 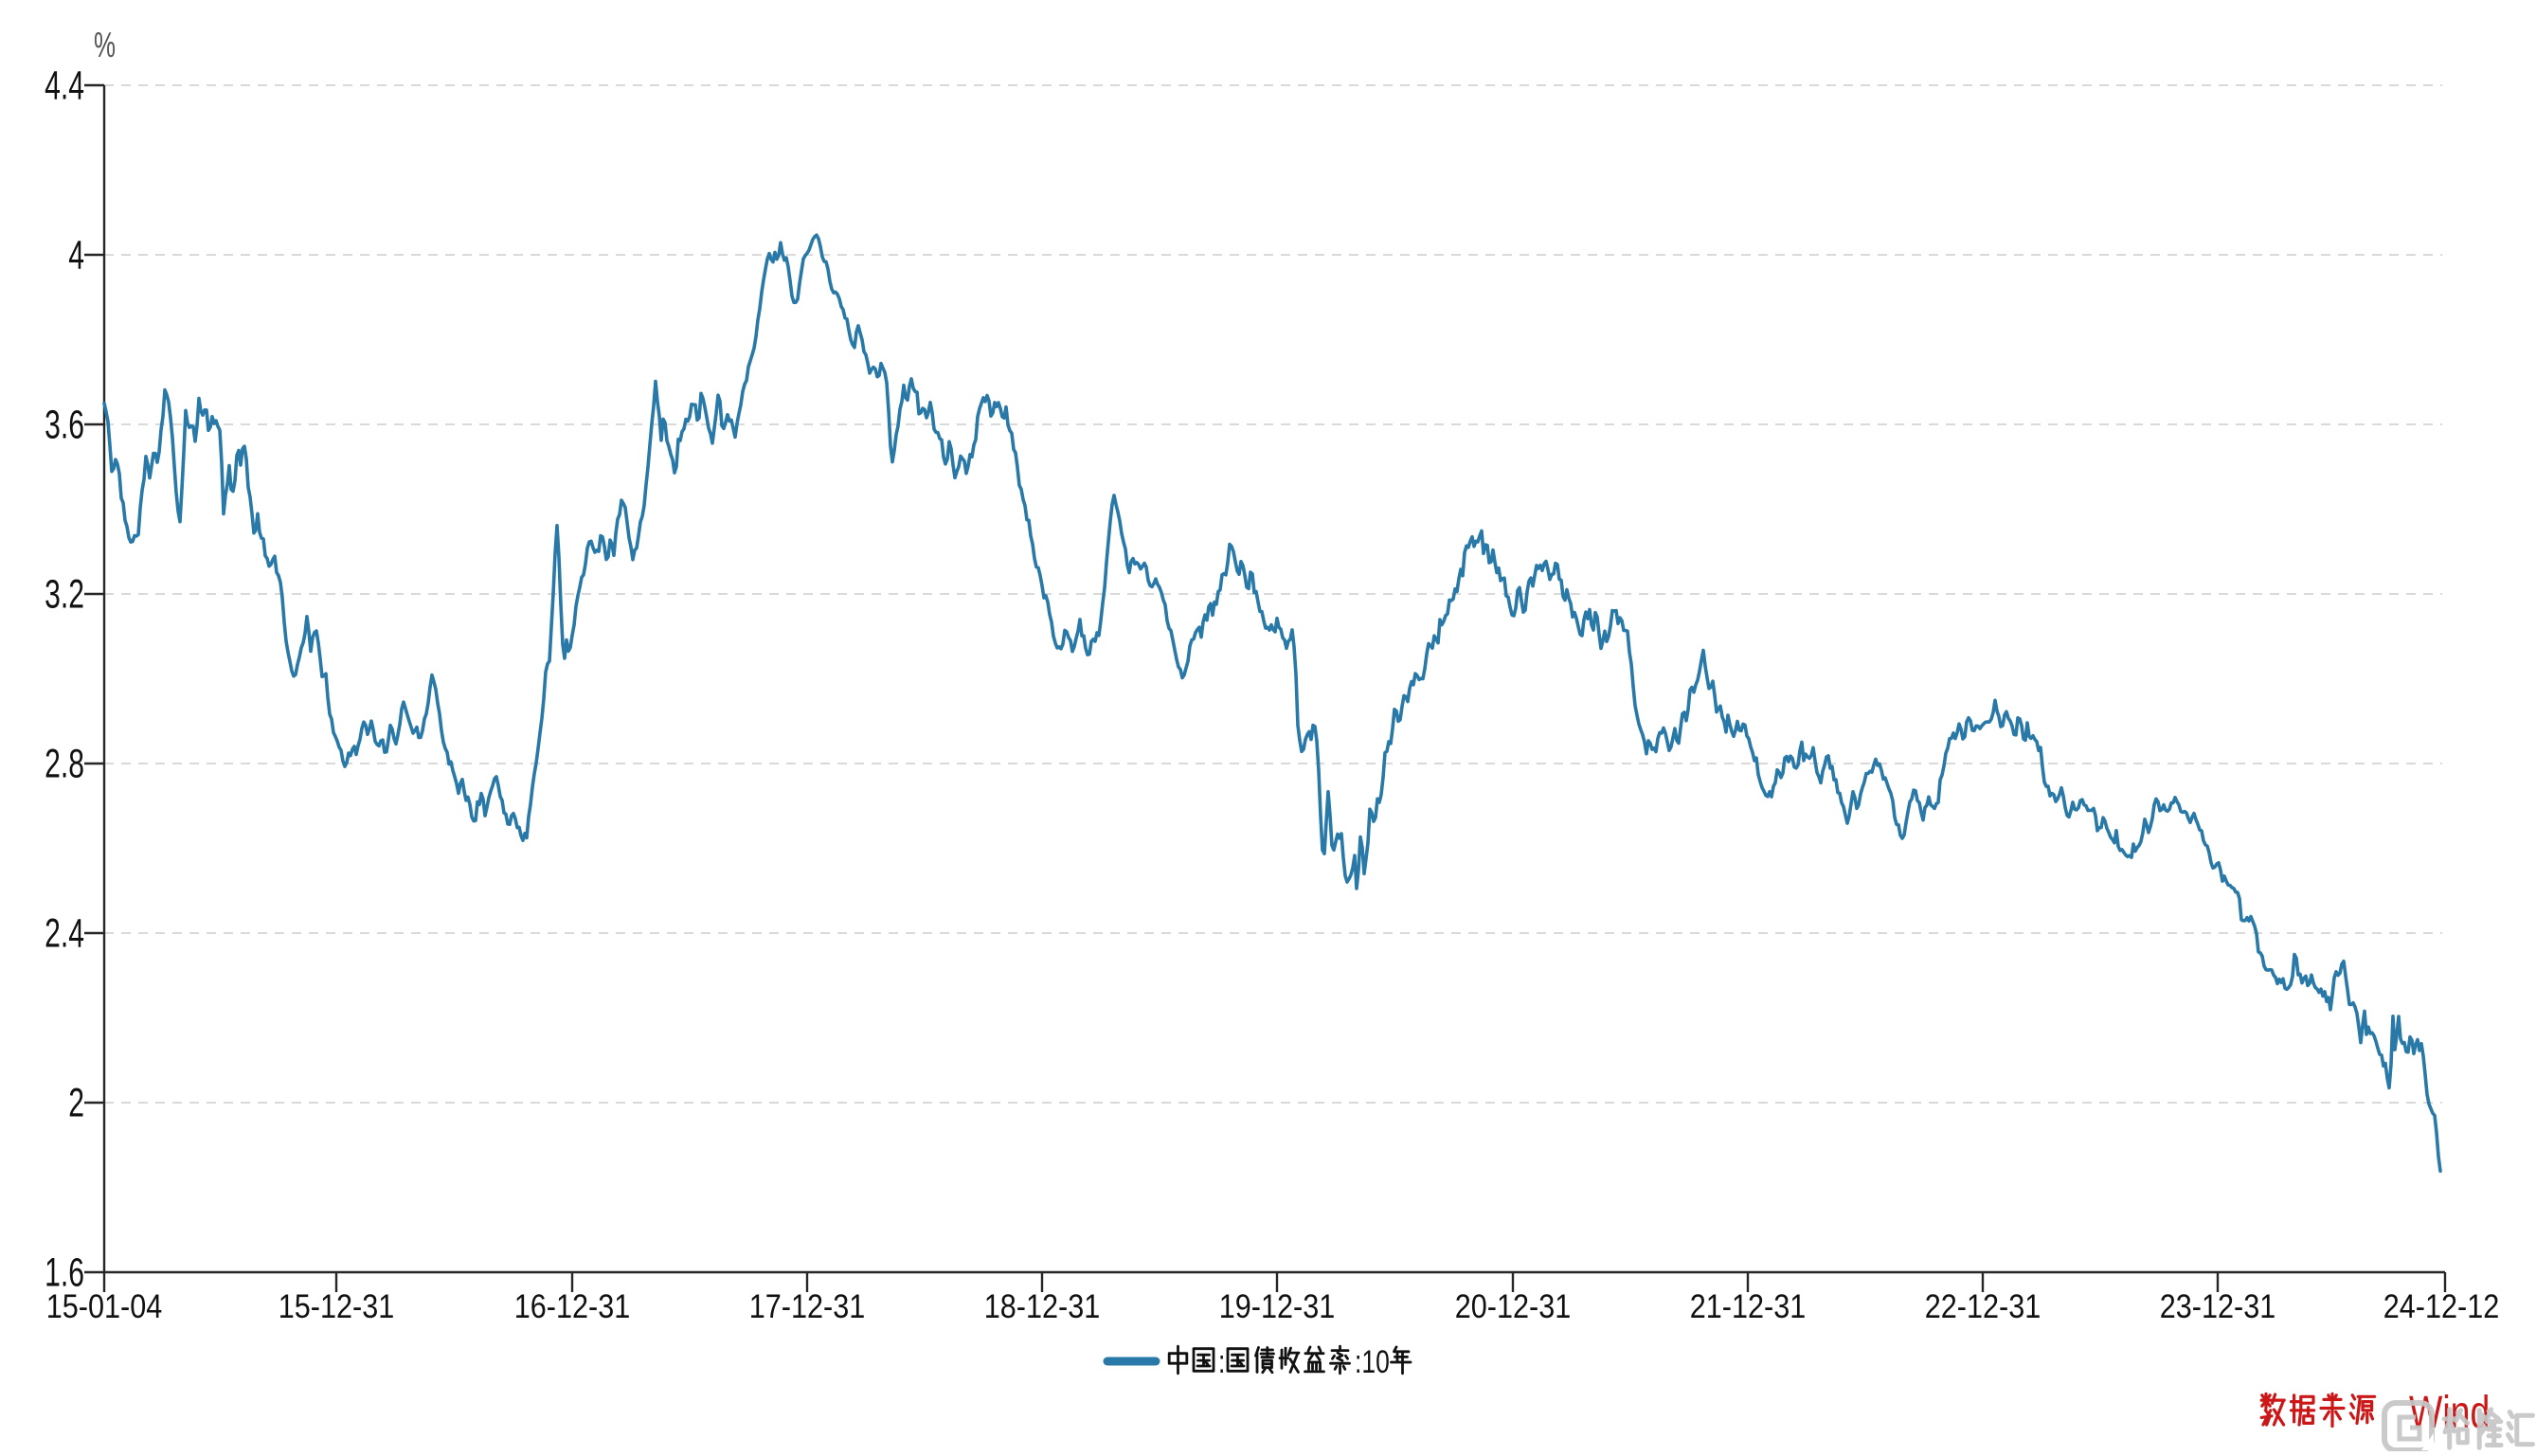 What do you see at coordinates (337, 1305) in the screenshot?
I see `svg-text: 15-12-31` at bounding box center [337, 1305].